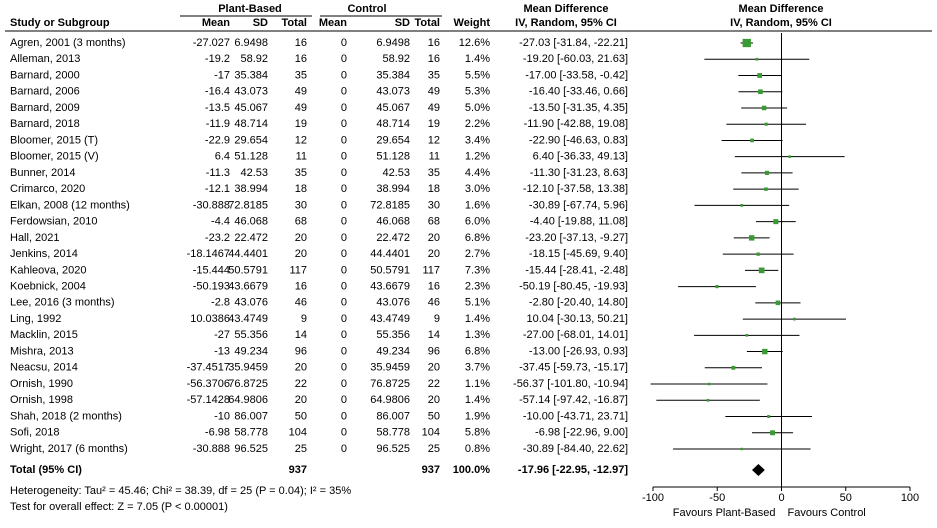 This screenshot has height=528, width=937. Describe the element at coordinates (393, 157) in the screenshot. I see `table-cell: 51.128` at that location.